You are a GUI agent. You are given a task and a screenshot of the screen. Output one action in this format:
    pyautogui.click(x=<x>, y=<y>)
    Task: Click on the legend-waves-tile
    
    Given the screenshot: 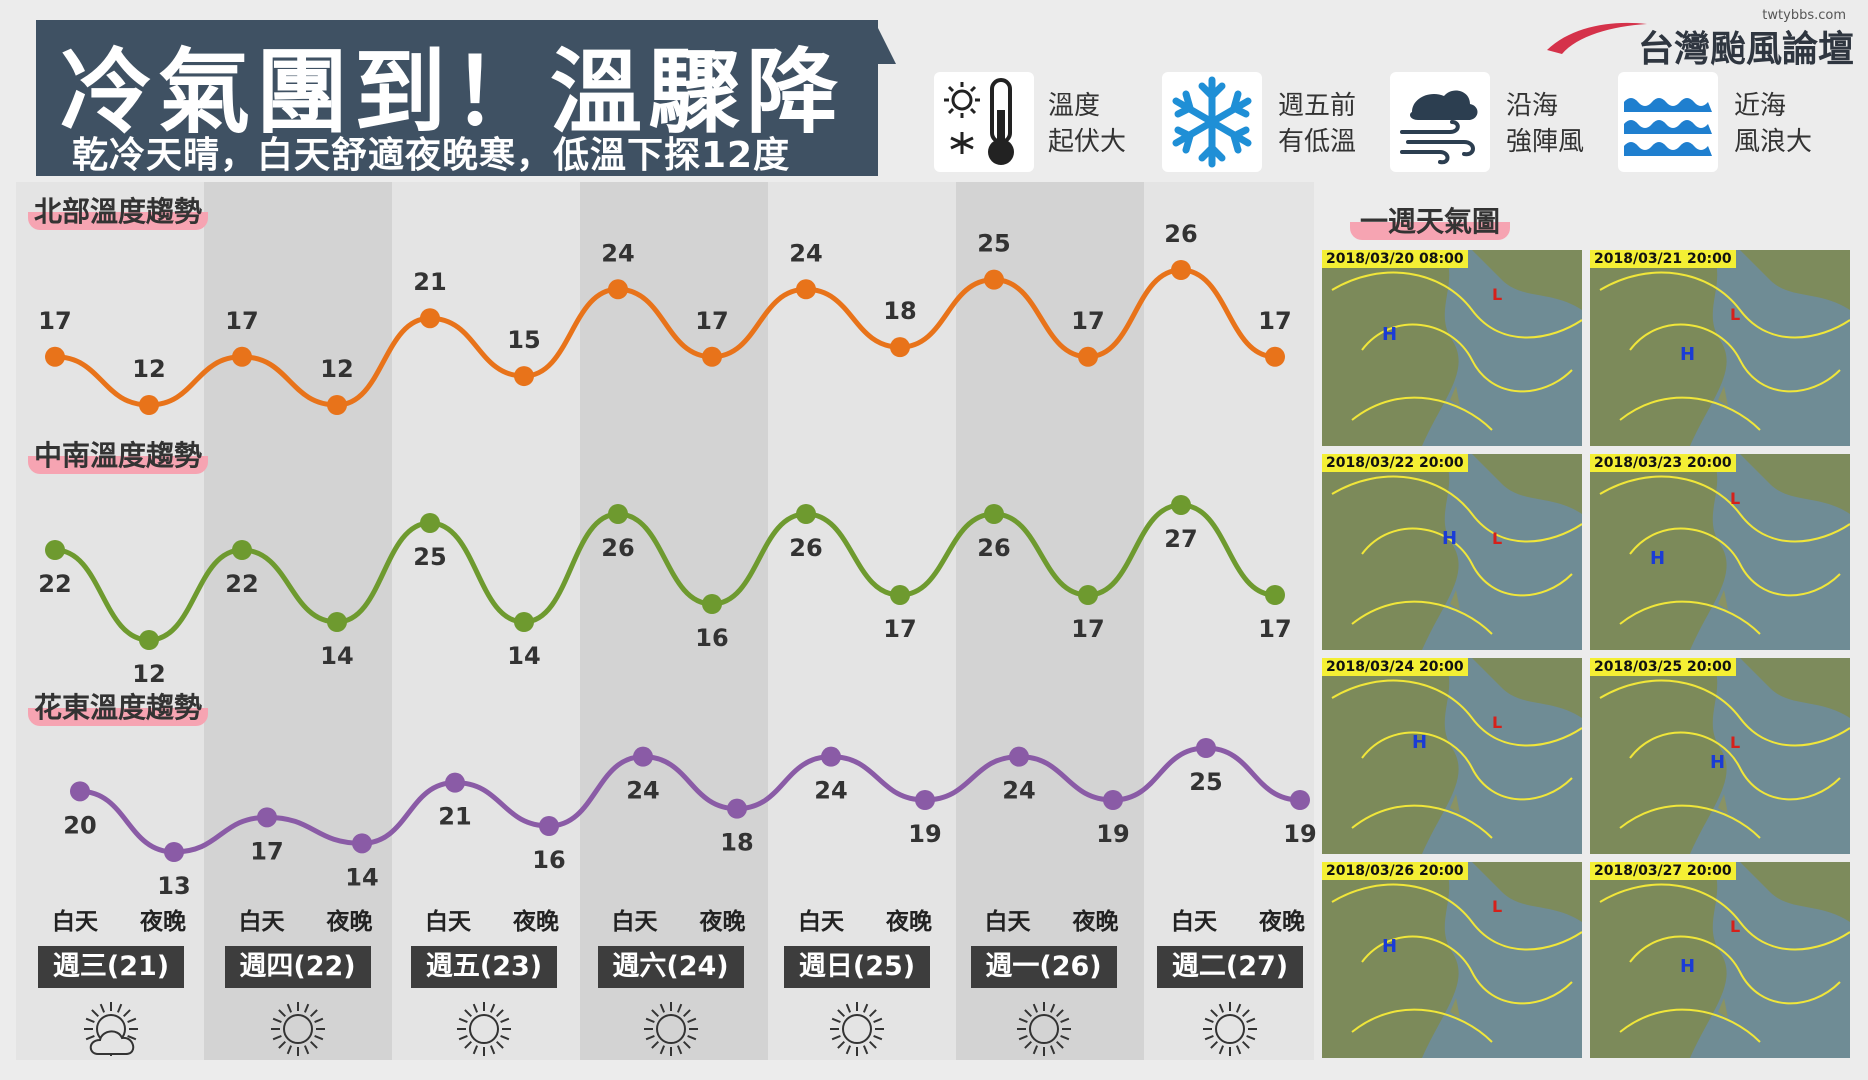 What is the action you would take?
    pyautogui.click(x=1668, y=122)
    